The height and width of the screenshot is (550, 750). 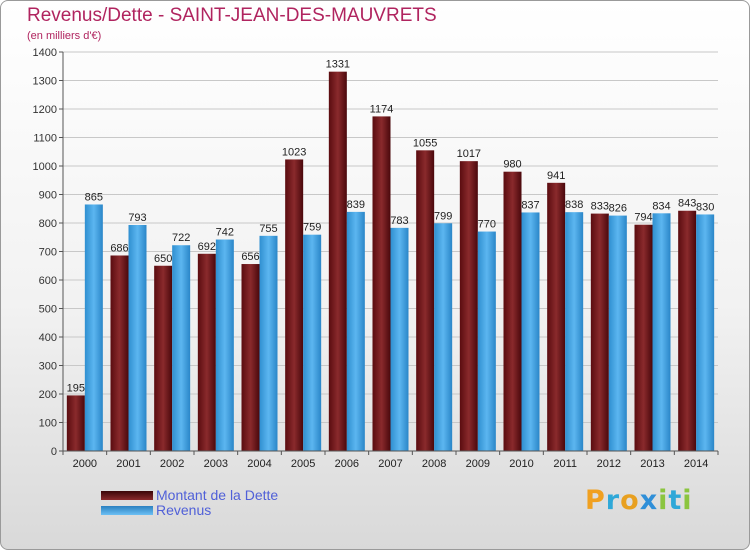 I want to click on data-label-revenus: 837, so click(x=530, y=205).